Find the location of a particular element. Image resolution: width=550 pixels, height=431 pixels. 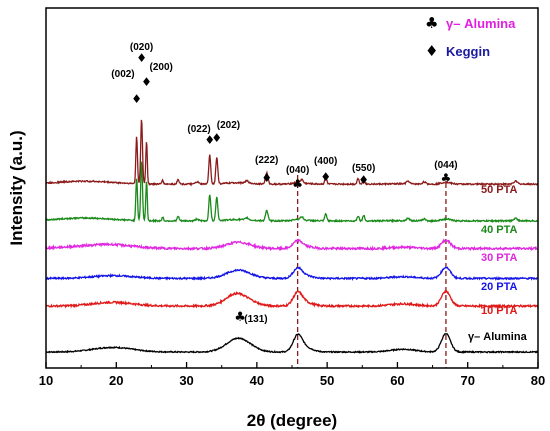

peak-label: (044) is located at coordinates (445, 165).